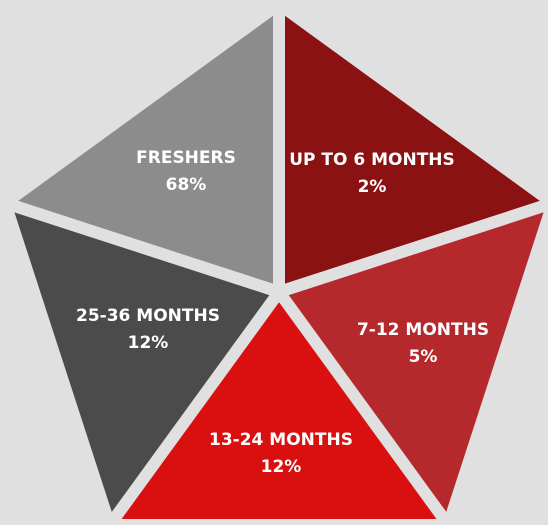 The width and height of the screenshot is (548, 525). I want to click on segment-label: 25-36 MONTHS, so click(148, 316).